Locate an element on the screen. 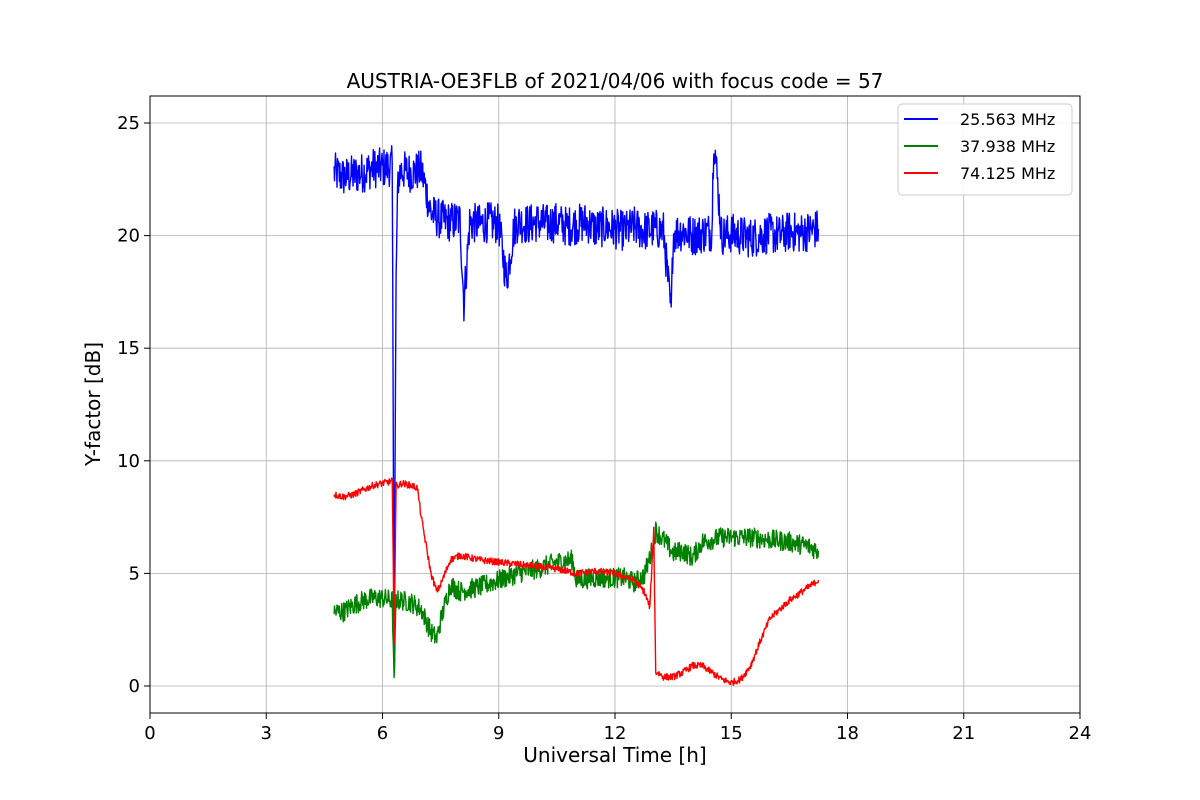  x-tick-label: 9 is located at coordinates (498, 733).